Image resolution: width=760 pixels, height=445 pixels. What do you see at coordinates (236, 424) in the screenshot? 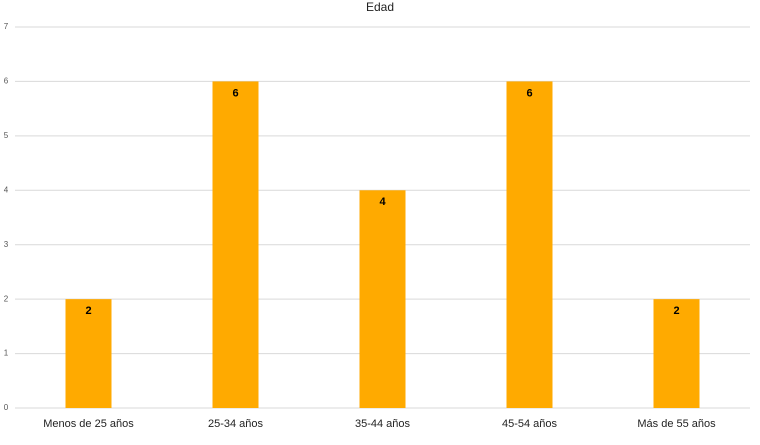
I see `x-tick-label: 25-34 años` at bounding box center [236, 424].